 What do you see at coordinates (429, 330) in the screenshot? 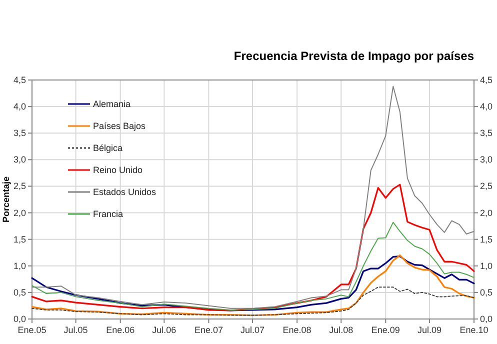
I see `x-tick-label: Jul.09` at bounding box center [429, 330].